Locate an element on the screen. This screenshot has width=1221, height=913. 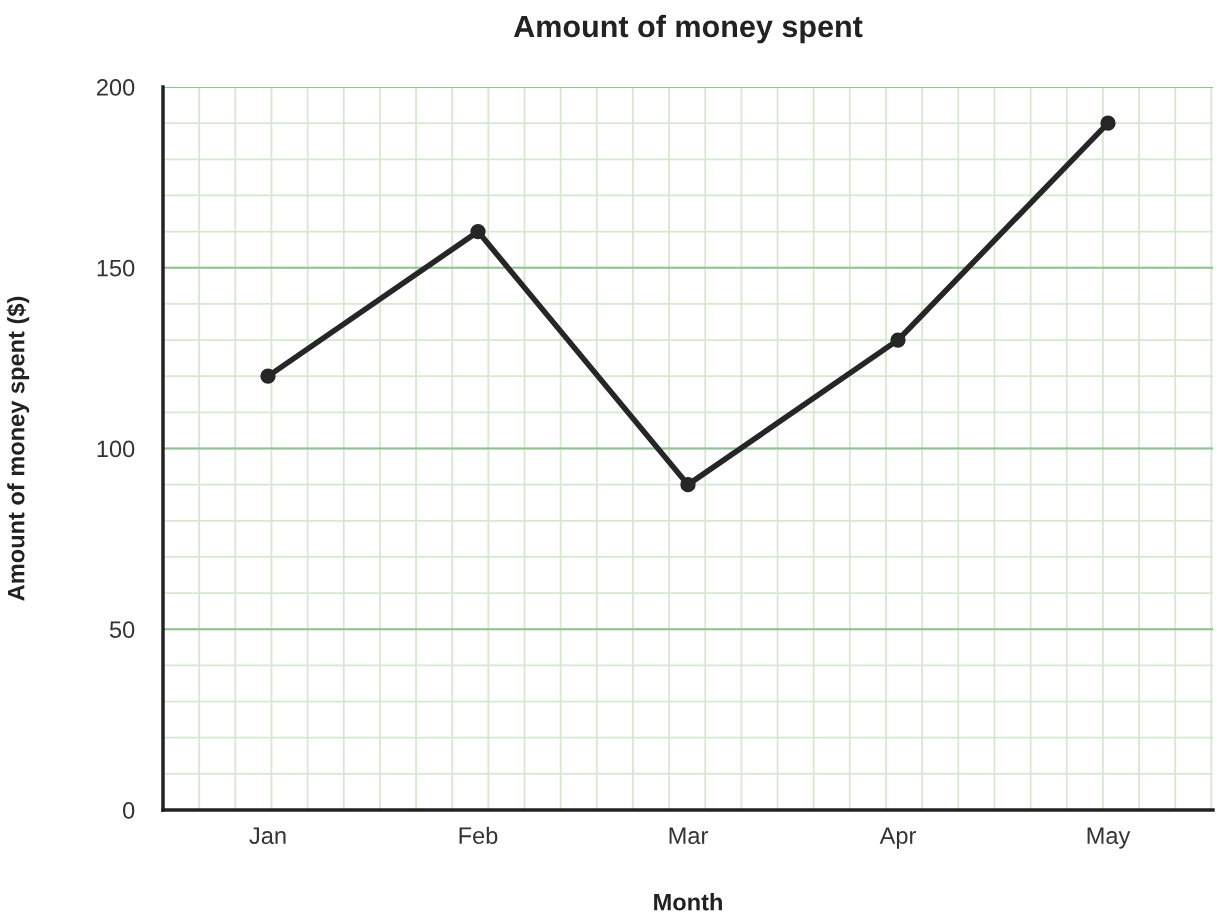
x-tick-label: May is located at coordinates (1109, 838).